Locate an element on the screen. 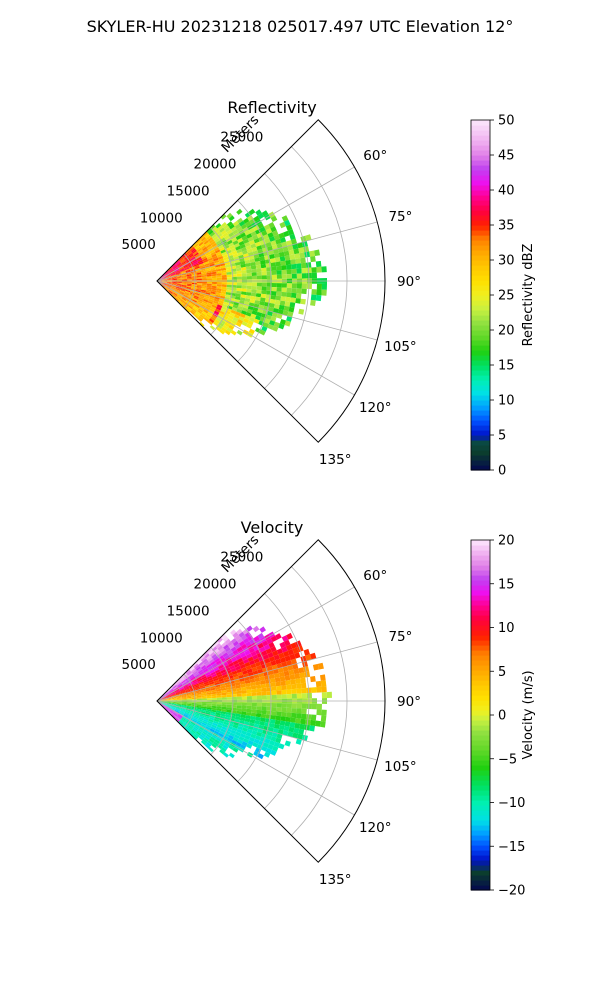 This screenshot has width=600, height=1000. radial-tick-label: 25000 is located at coordinates (241, 138).